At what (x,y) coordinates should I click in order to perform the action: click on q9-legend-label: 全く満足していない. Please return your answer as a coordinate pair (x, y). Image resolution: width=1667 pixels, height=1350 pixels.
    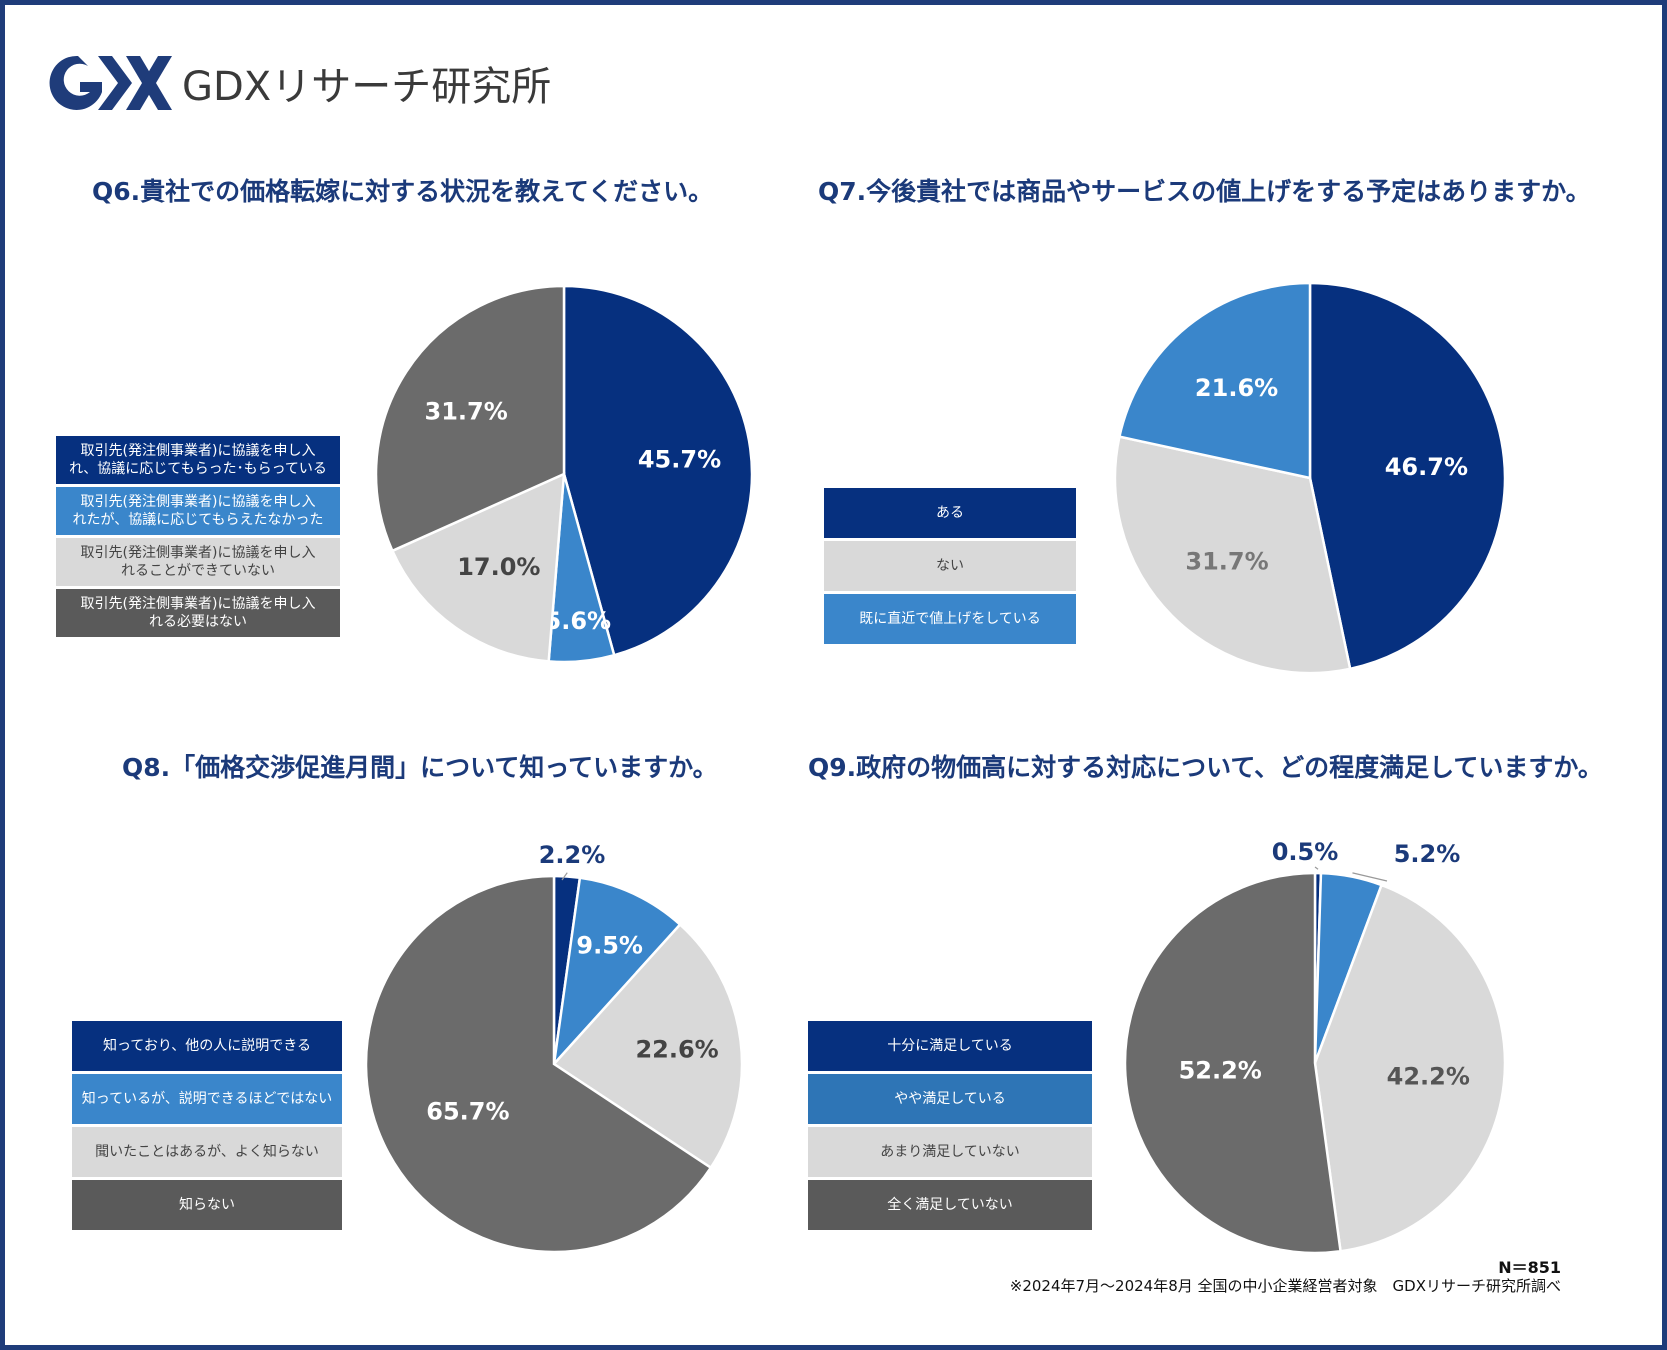
    Looking at the image, I should click on (950, 1205).